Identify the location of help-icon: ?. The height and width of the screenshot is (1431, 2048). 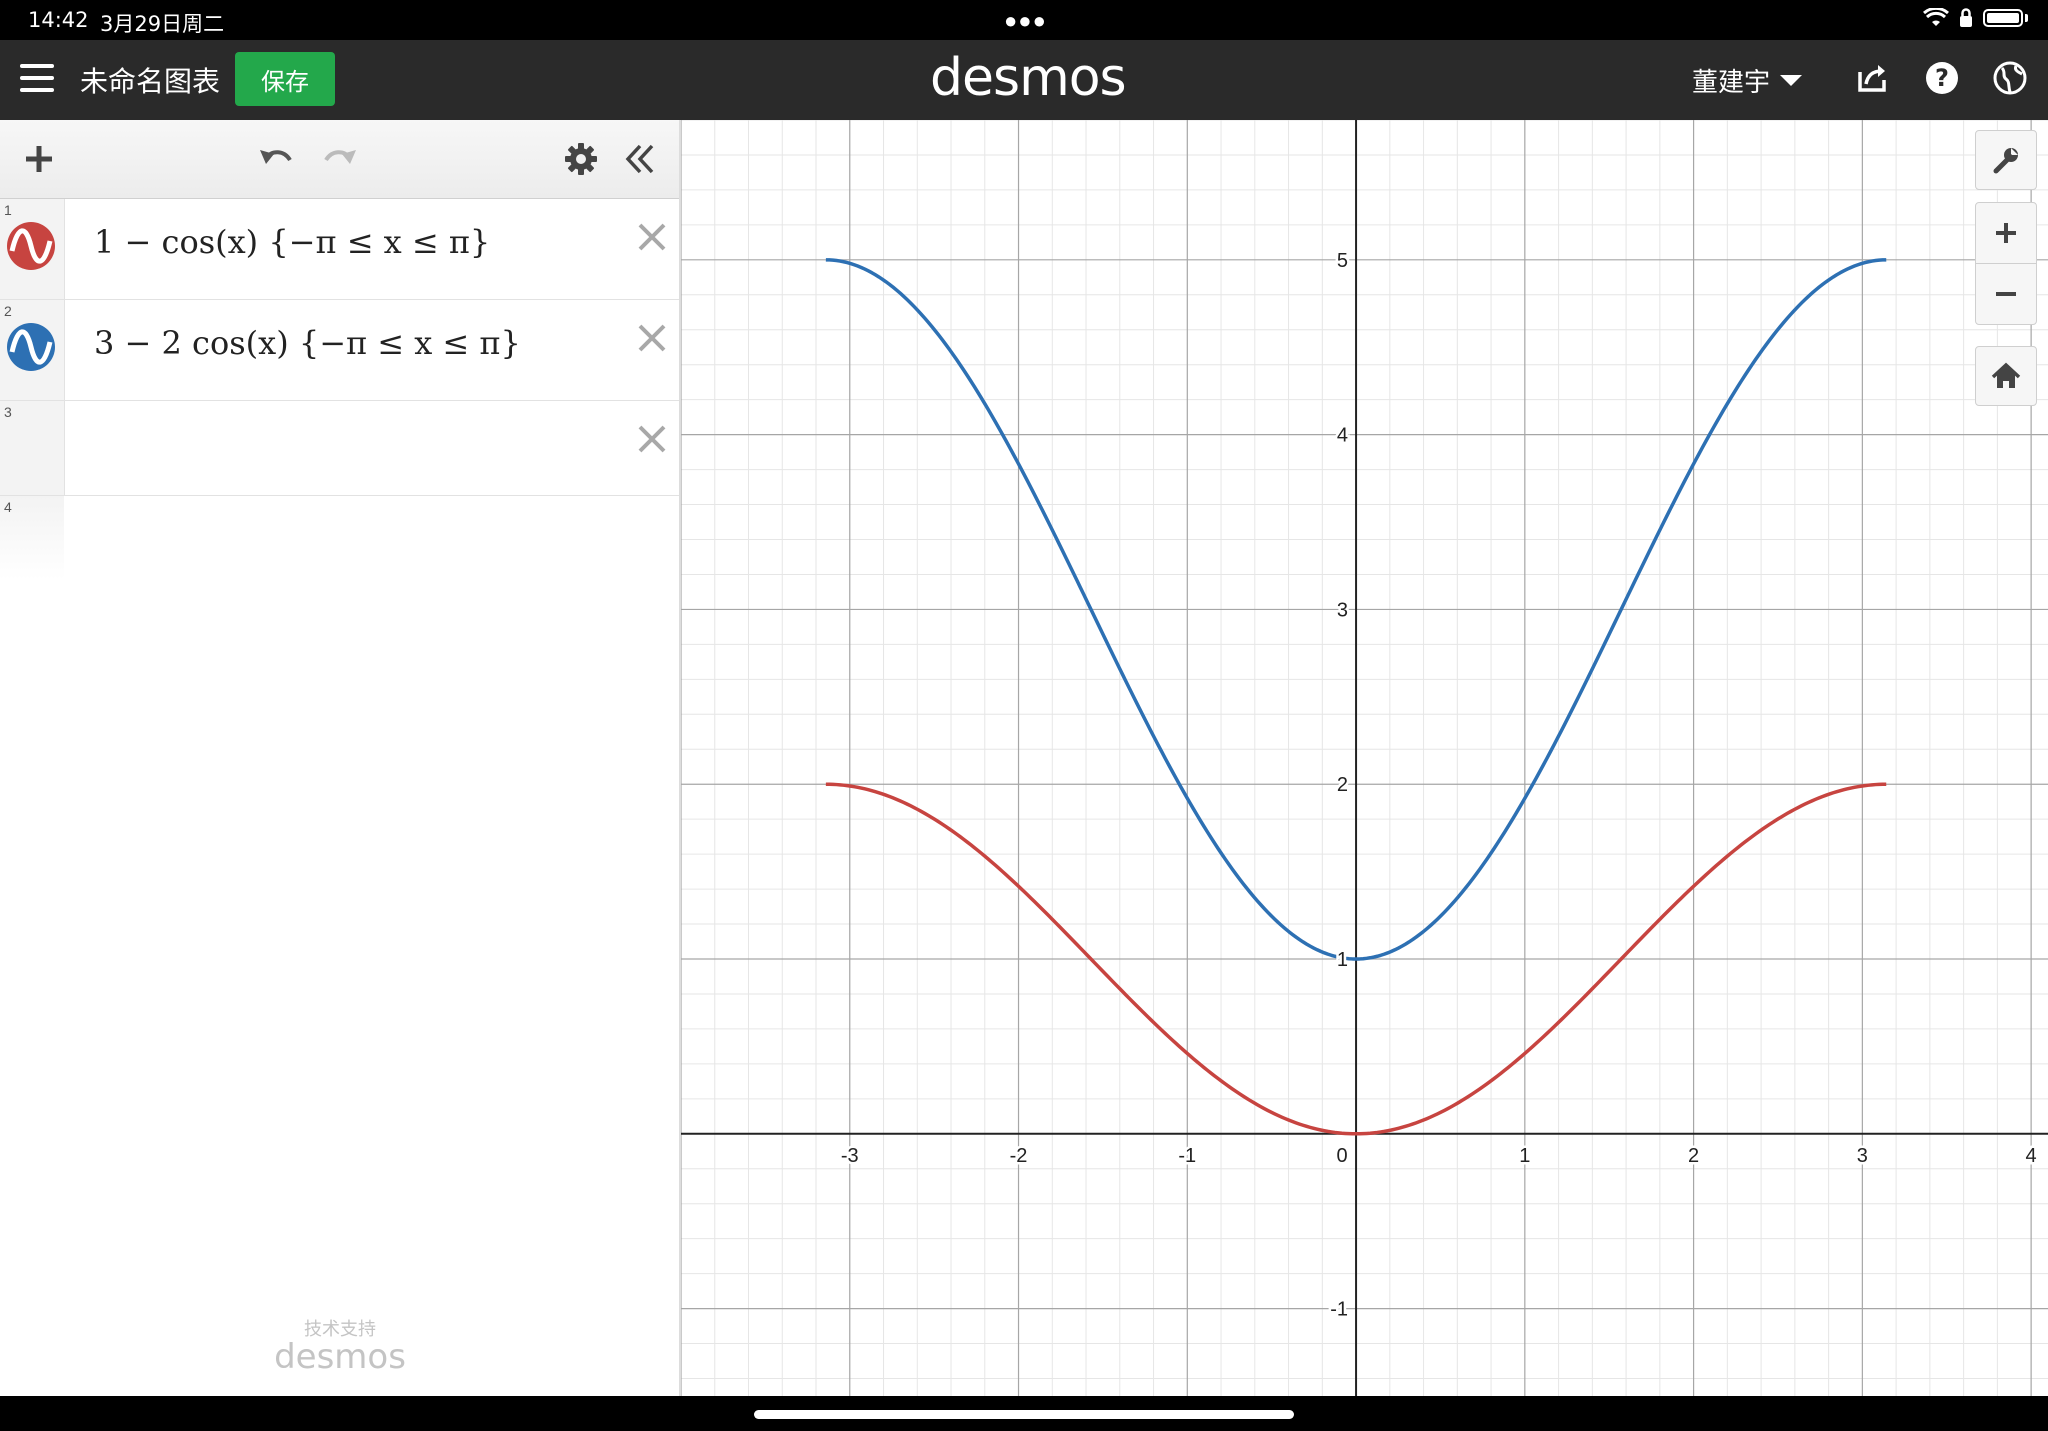
(1942, 78).